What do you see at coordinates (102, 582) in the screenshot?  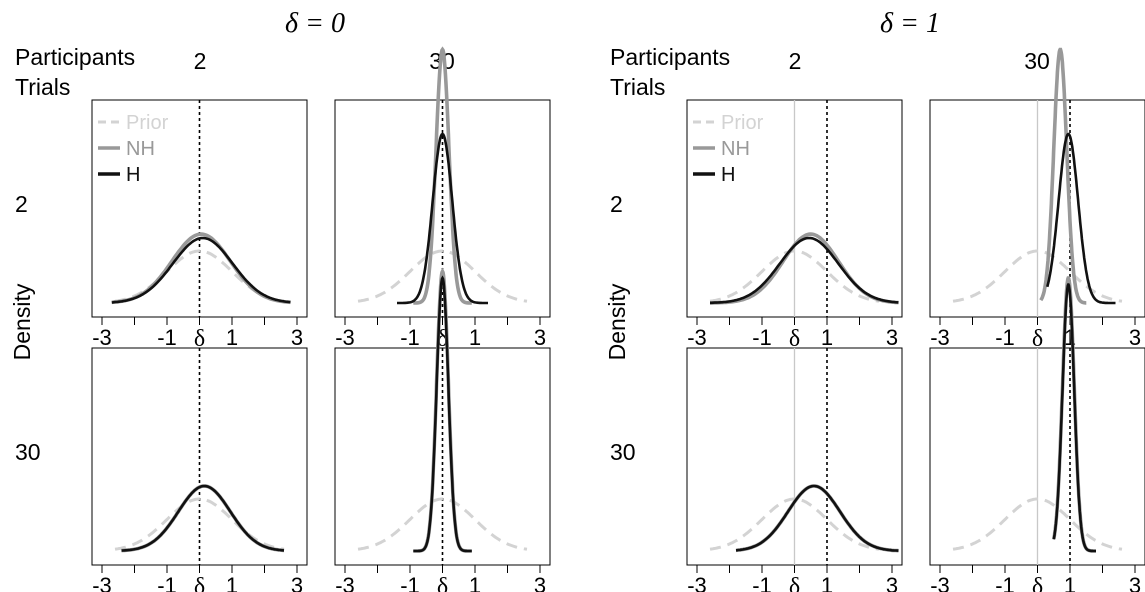 I see `panel-2-tick-label--3: -3` at bounding box center [102, 582].